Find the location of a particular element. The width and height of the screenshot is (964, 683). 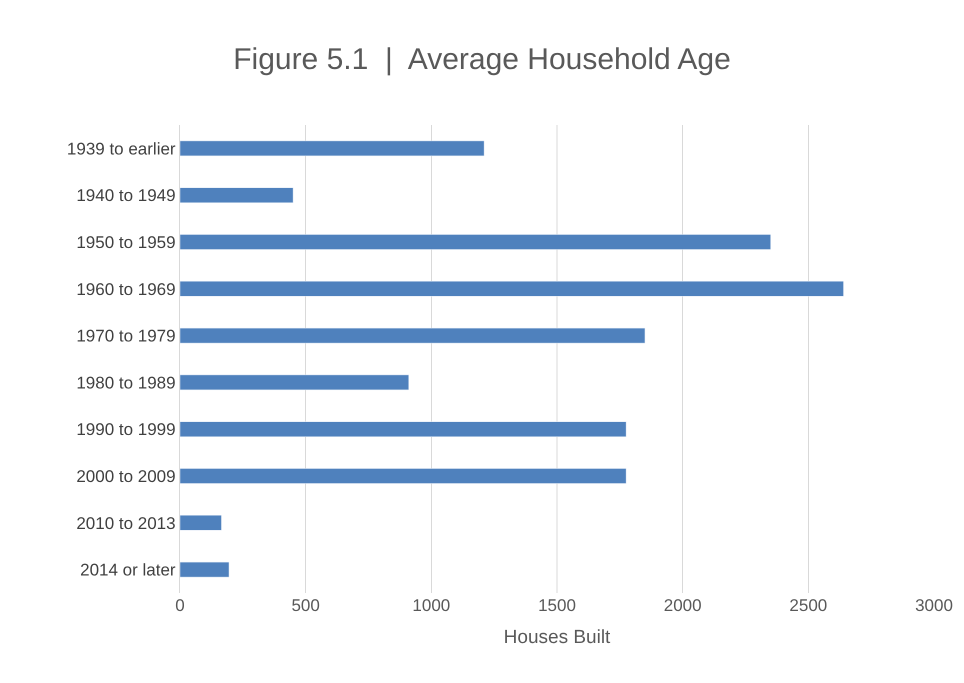

y-tick-label: 1990 to 1999 is located at coordinates (126, 430).